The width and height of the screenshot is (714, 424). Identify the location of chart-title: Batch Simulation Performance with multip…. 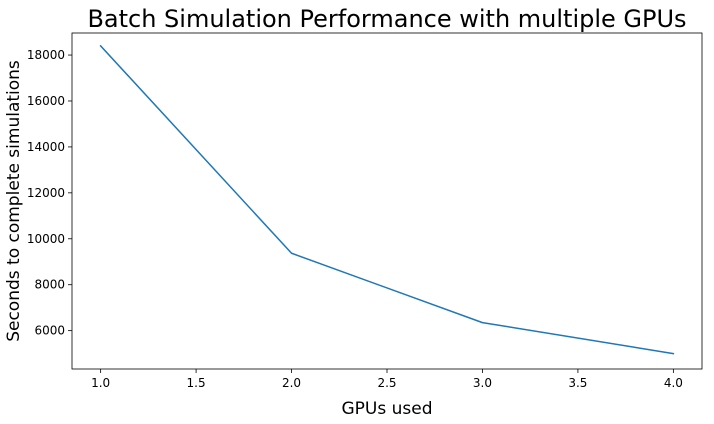
(386, 19).